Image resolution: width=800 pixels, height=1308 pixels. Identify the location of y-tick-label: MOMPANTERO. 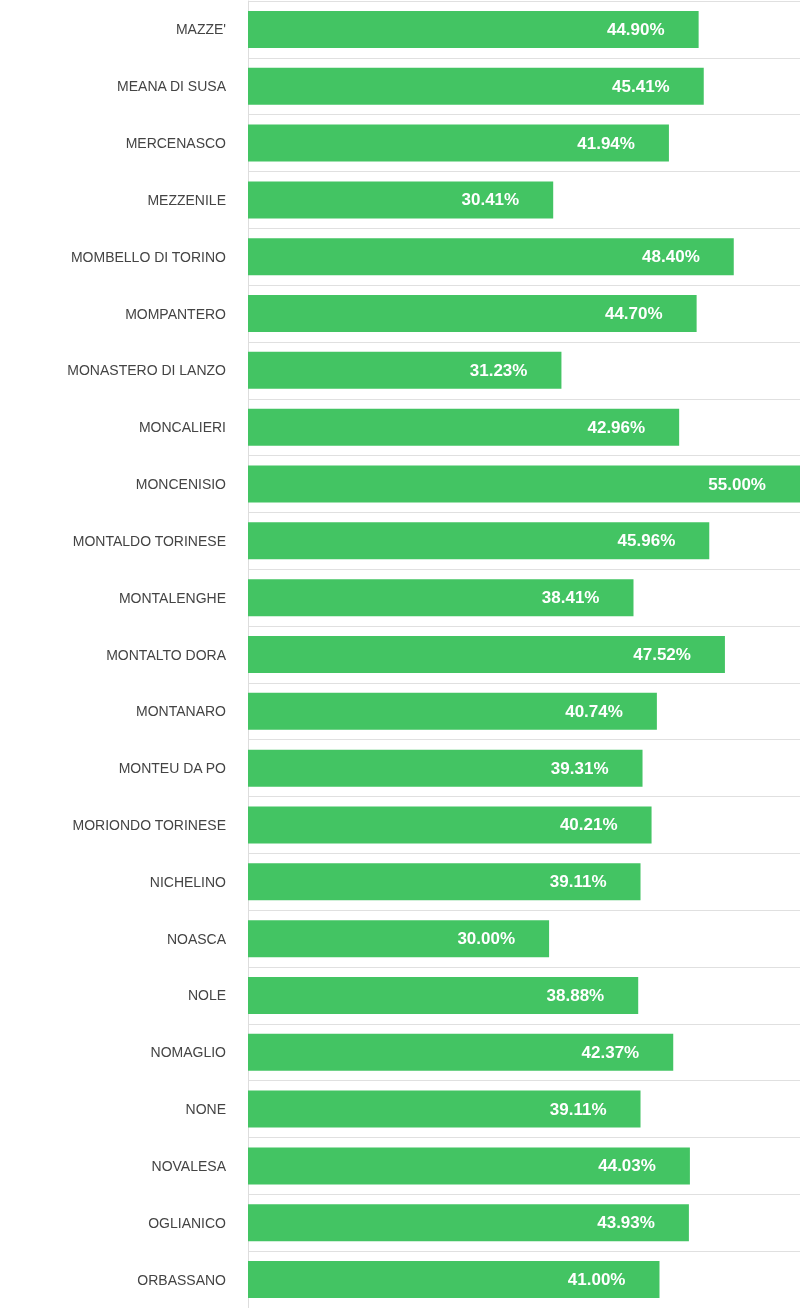
(176, 313).